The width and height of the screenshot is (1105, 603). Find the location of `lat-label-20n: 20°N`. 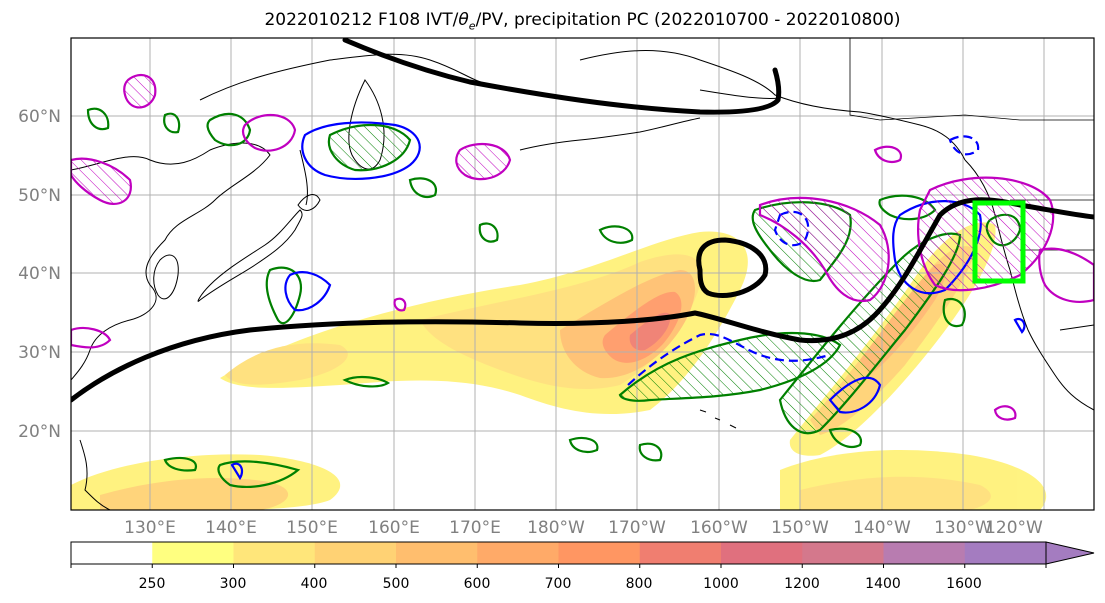

lat-label-20n: 20°N is located at coordinates (39, 432).